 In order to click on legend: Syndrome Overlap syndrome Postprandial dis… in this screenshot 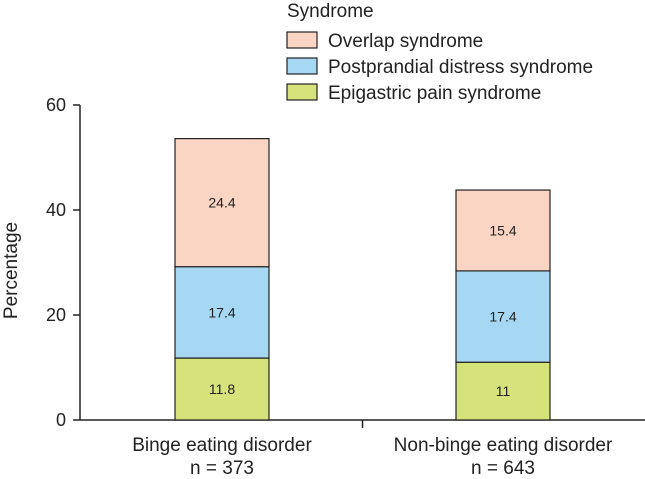, I will do `click(439, 52)`.